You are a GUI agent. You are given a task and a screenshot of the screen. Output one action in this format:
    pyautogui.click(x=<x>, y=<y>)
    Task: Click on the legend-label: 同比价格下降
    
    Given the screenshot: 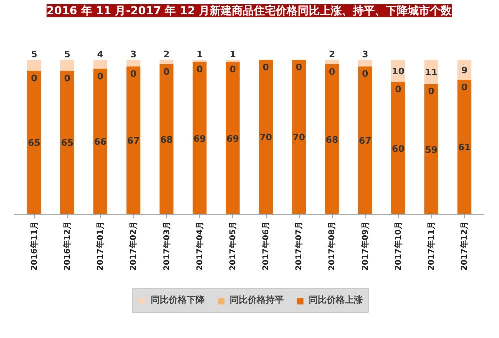 What is the action you would take?
    pyautogui.click(x=178, y=300)
    